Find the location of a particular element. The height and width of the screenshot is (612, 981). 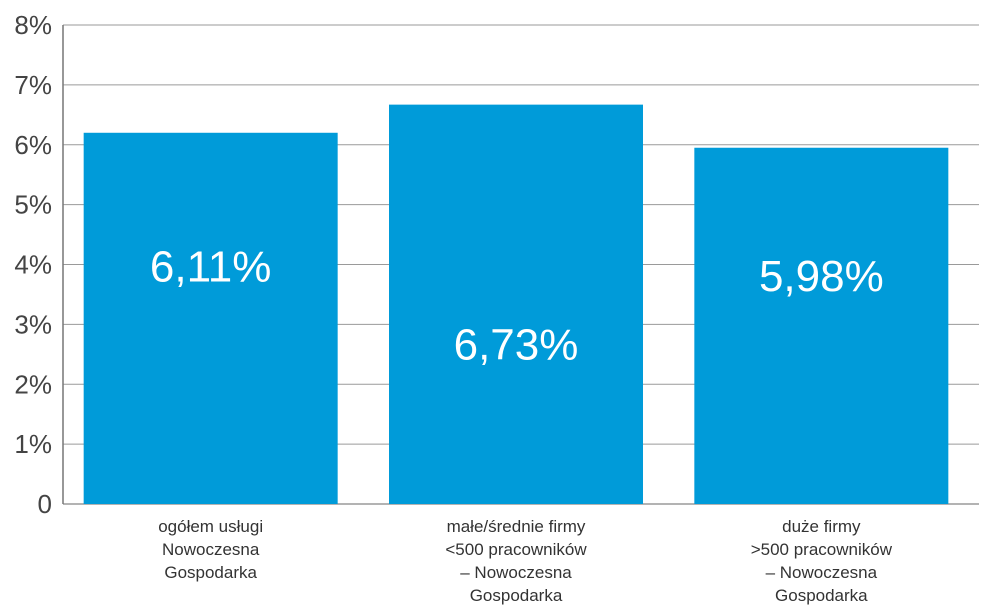

x-tick-label: małe/średnie firmy is located at coordinates (516, 526).